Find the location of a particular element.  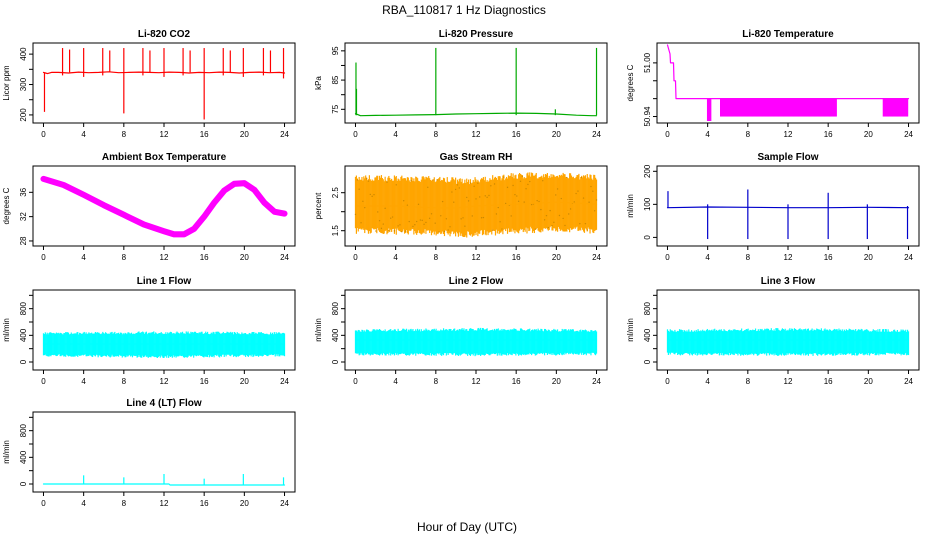

y-tick-label: 300 is located at coordinates (23, 84).